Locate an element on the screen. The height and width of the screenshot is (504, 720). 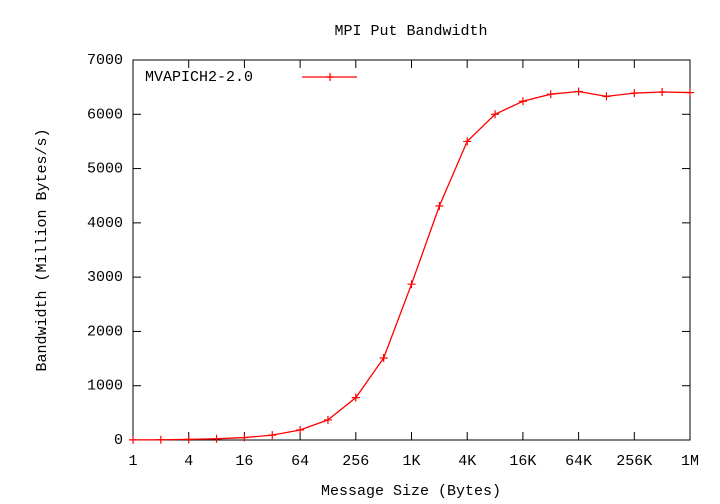
y-tick-label: 0 is located at coordinates (118, 440).